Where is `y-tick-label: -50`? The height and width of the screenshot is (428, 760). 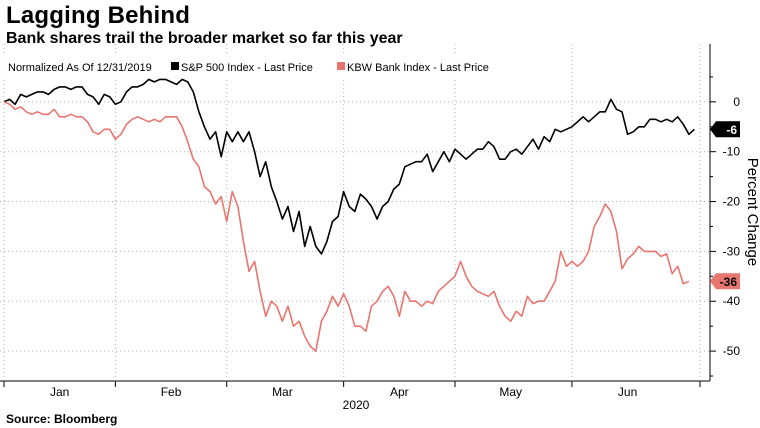
y-tick-label: -50 is located at coordinates (732, 351).